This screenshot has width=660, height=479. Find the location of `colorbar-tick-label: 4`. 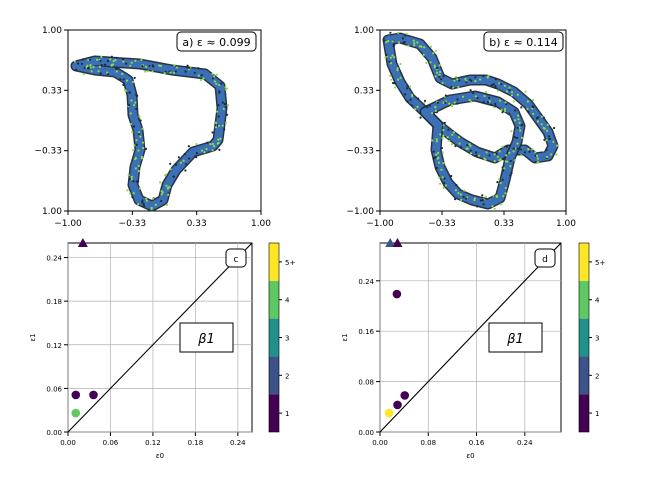

colorbar-tick-label: 4 is located at coordinates (287, 301).